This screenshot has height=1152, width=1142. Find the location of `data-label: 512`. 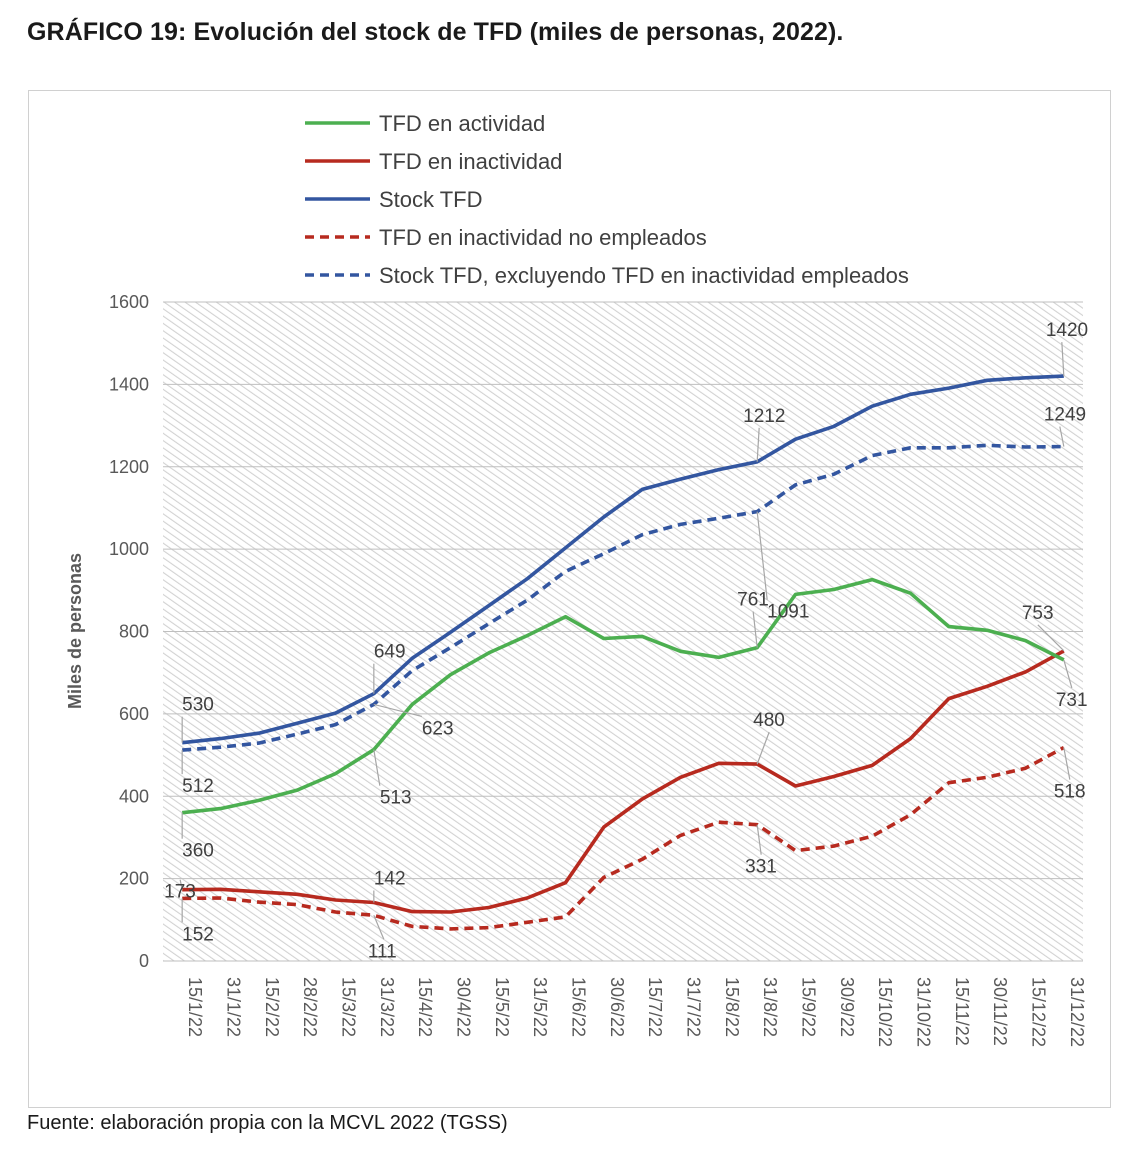

data-label: 512 is located at coordinates (198, 786).